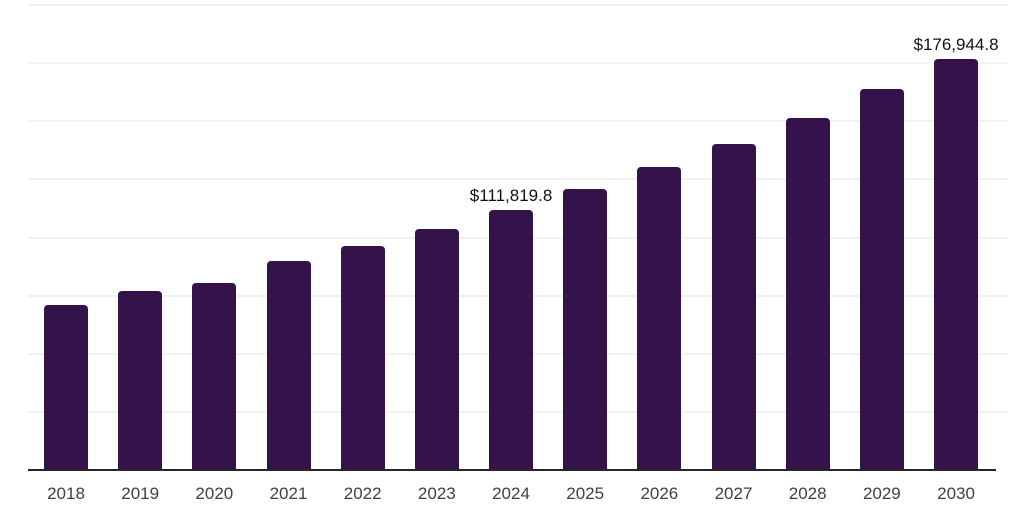  What do you see at coordinates (807, 493) in the screenshot?
I see `x-tick-label-2028: 2028` at bounding box center [807, 493].